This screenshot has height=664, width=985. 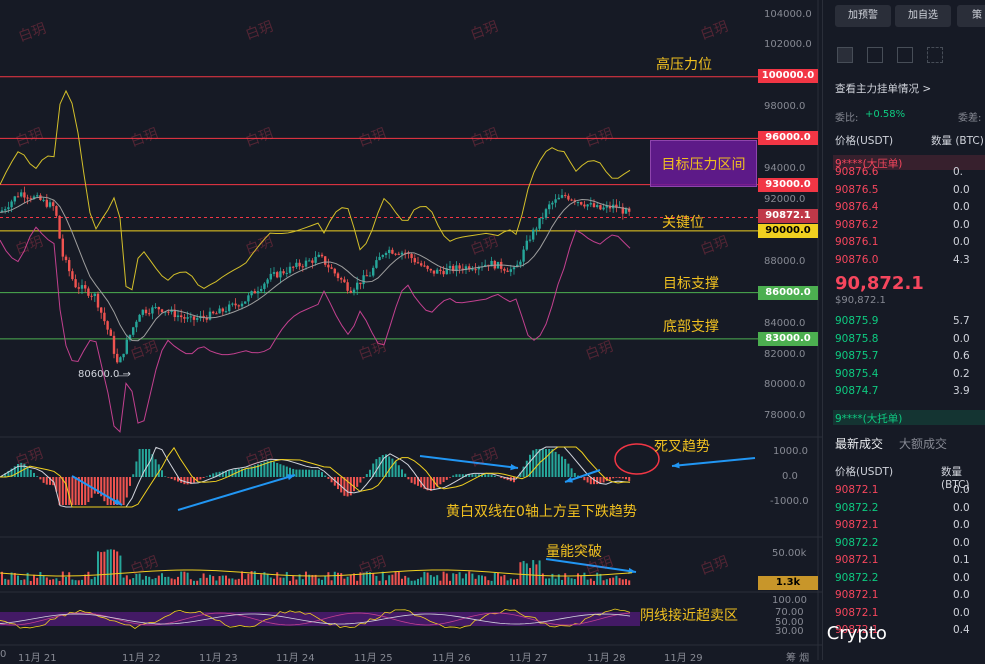 I want to click on add-watchlist-button: 加自选, so click(x=923, y=16).